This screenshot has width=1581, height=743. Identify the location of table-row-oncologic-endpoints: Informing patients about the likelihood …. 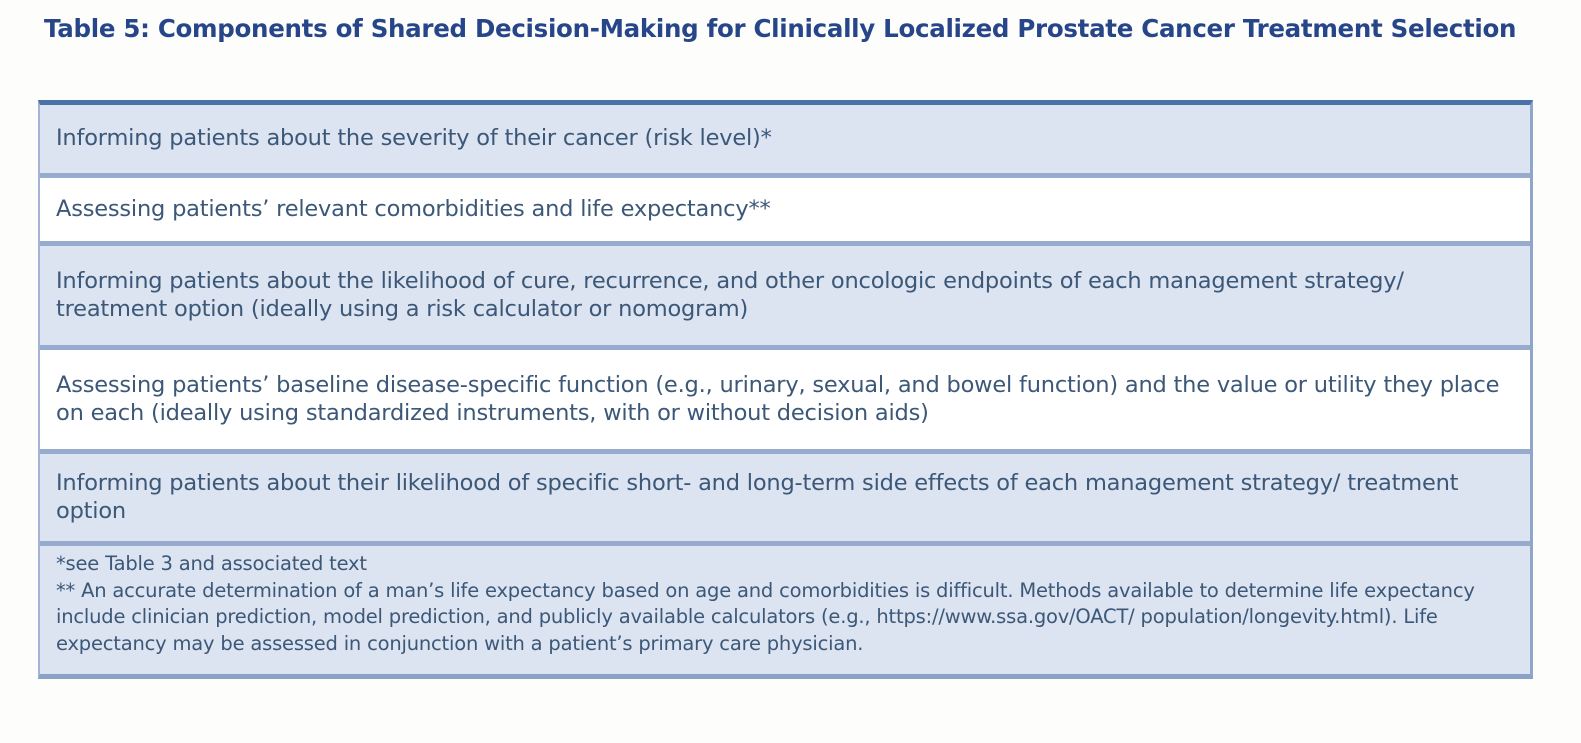
(785, 293).